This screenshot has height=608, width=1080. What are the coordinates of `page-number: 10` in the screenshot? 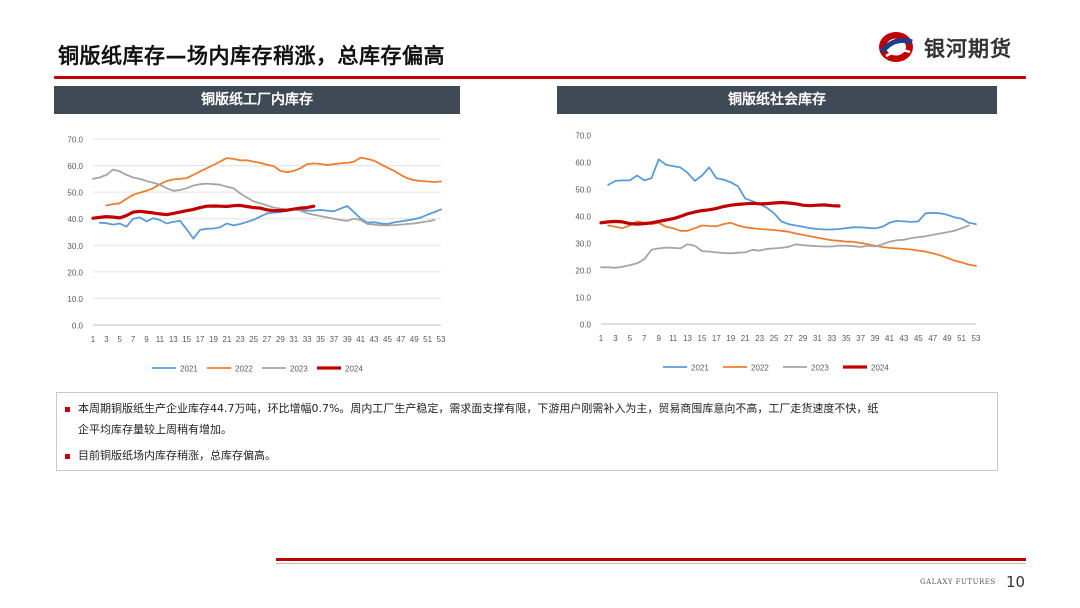 It's located at (1016, 582).